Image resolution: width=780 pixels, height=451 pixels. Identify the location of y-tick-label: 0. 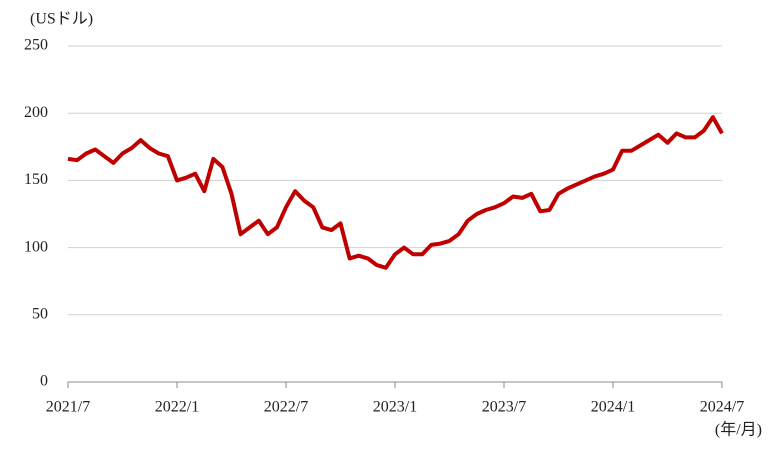
(44, 381).